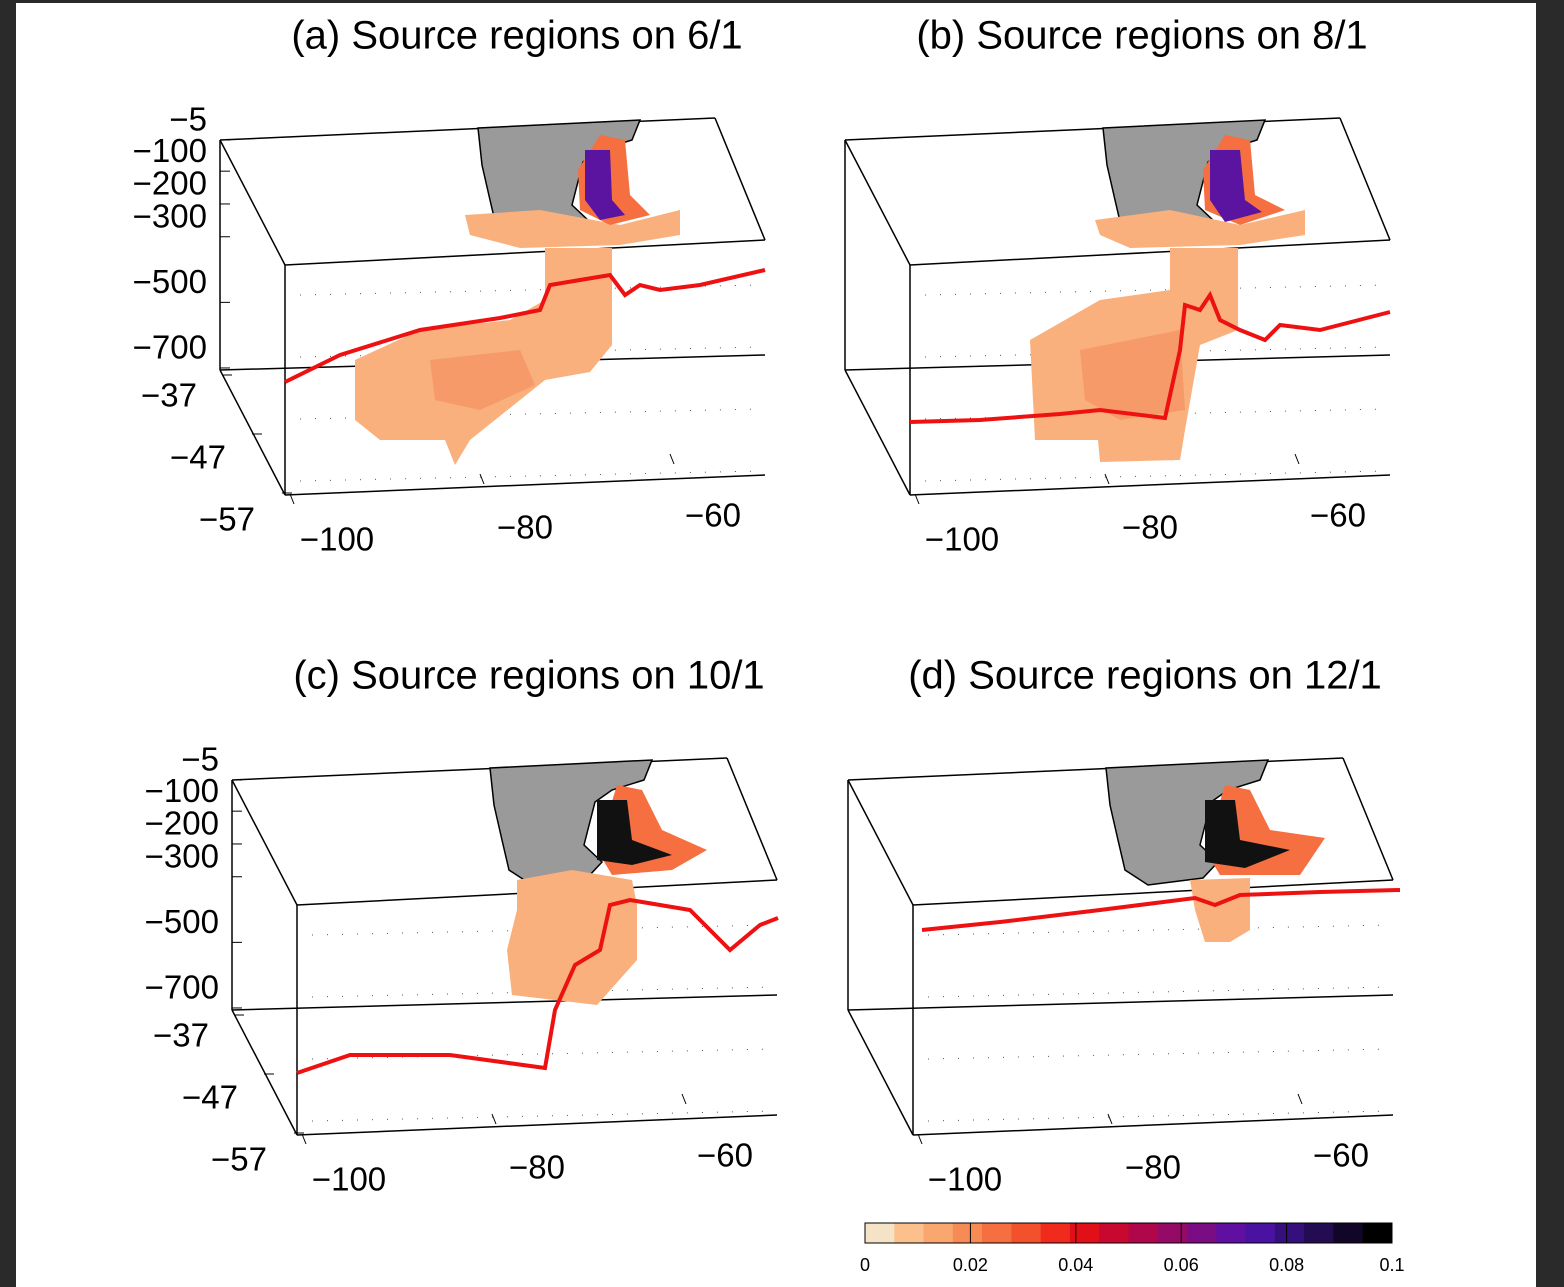  What do you see at coordinates (865, 1265) in the screenshot?
I see `colorbar-tick-label: 0` at bounding box center [865, 1265].